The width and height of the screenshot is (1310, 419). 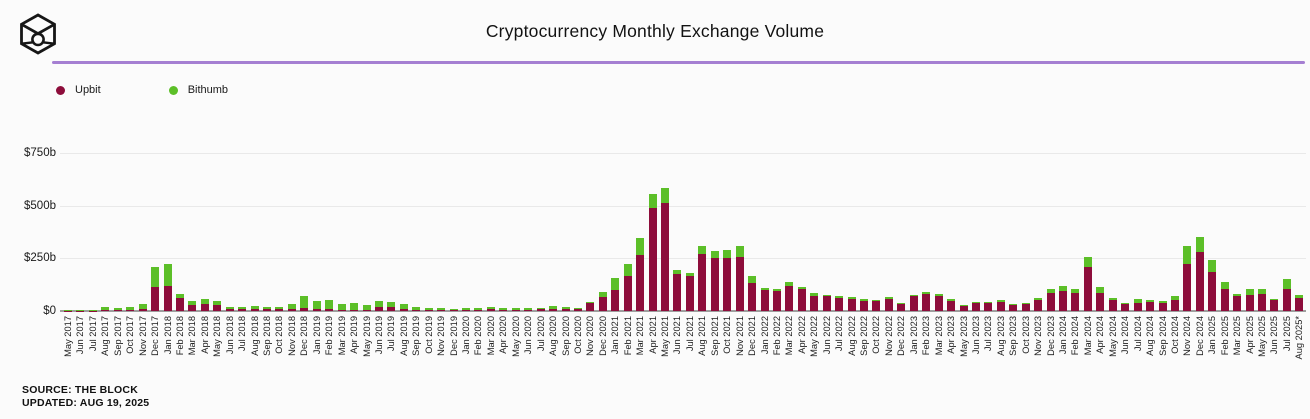 I want to click on legend-item-bithumb: Bithumb, so click(x=198, y=90).